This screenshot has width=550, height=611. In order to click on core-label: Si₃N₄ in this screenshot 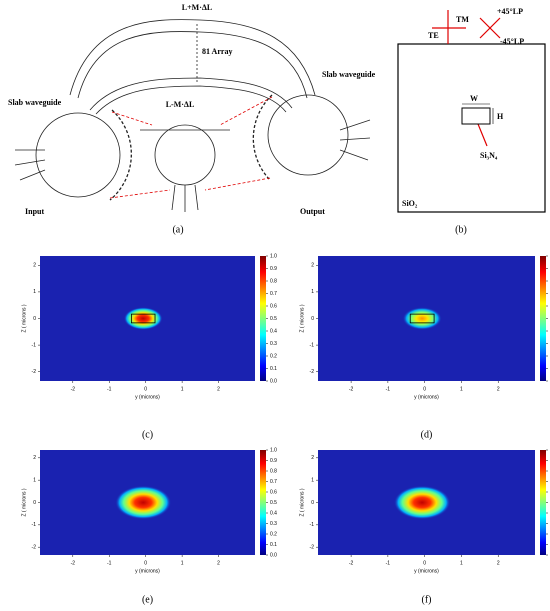, I will do `click(489, 155)`.